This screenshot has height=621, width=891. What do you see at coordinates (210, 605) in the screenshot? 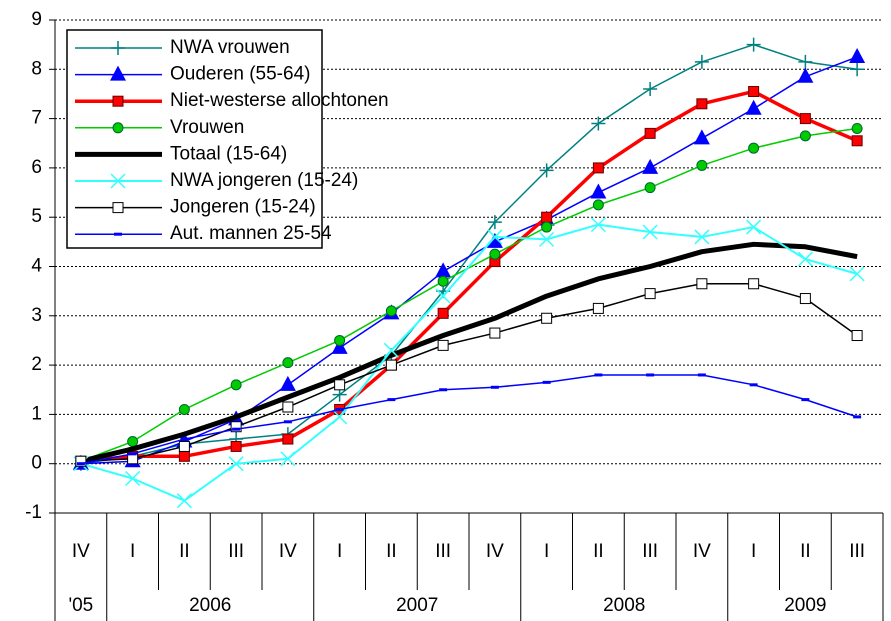
I see `year-label: 2006` at bounding box center [210, 605].